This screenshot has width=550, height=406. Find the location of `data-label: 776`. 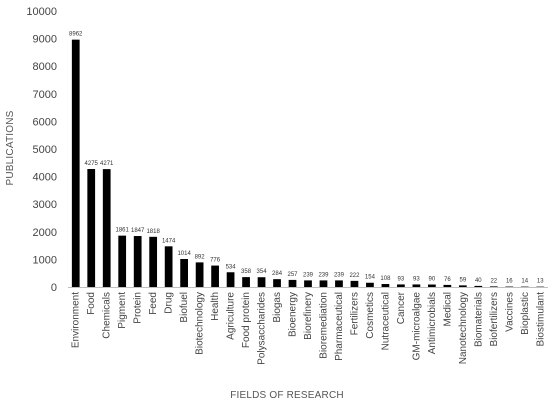

data-label: 776 is located at coordinates (215, 261).